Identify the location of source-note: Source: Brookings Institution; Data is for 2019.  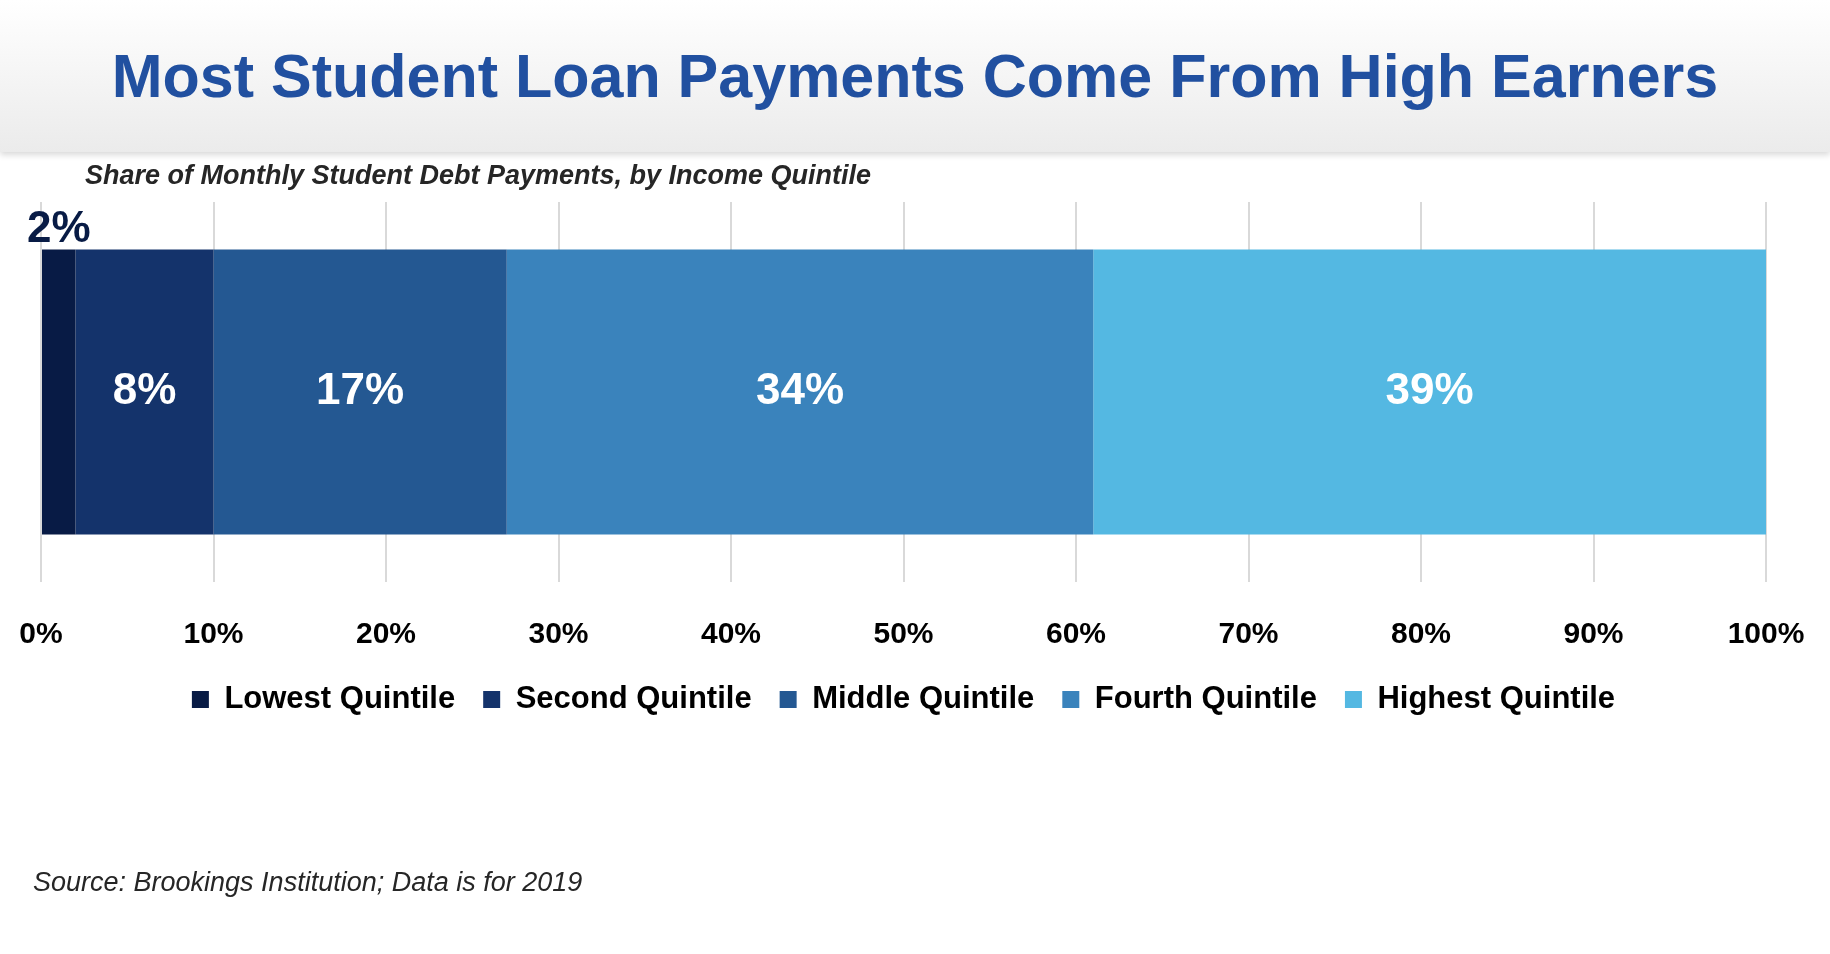
(308, 882).